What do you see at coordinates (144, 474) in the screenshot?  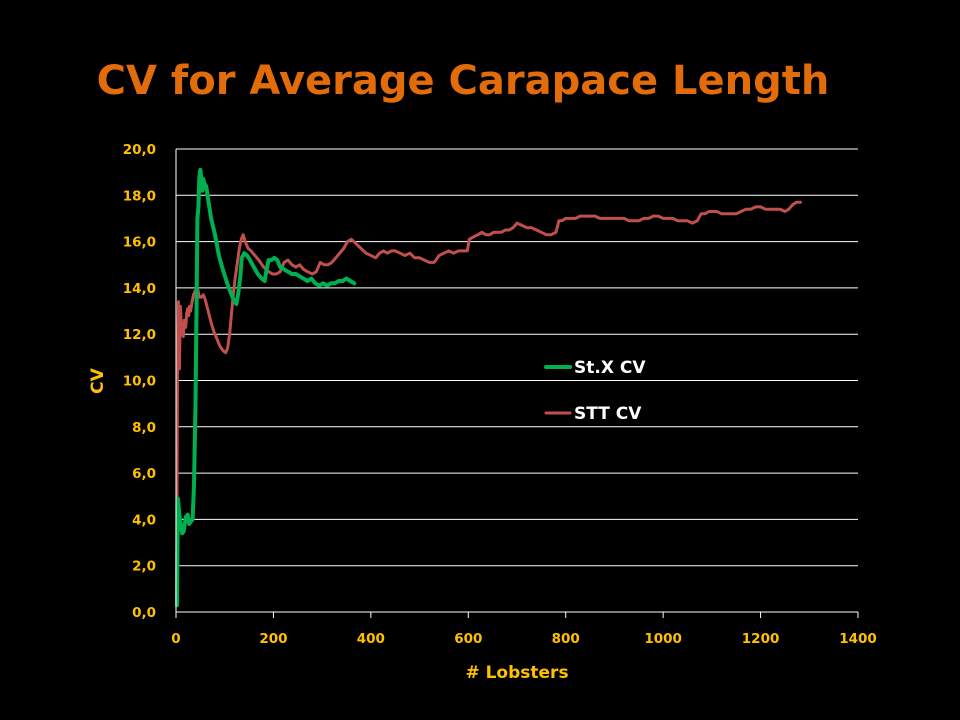 I see `y-tick-label: 6,0` at bounding box center [144, 474].